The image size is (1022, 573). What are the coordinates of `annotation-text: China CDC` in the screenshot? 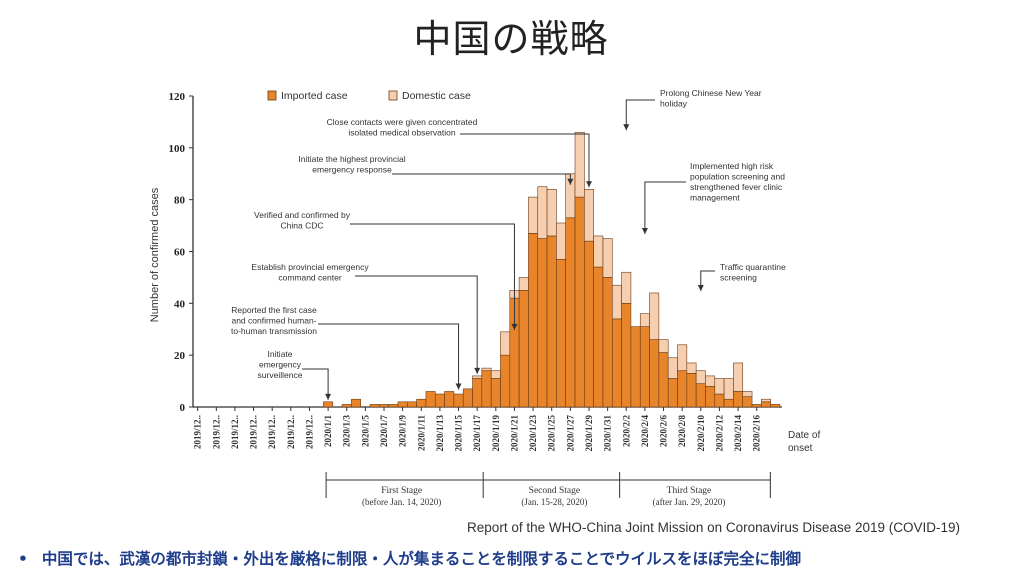 It's located at (302, 226).